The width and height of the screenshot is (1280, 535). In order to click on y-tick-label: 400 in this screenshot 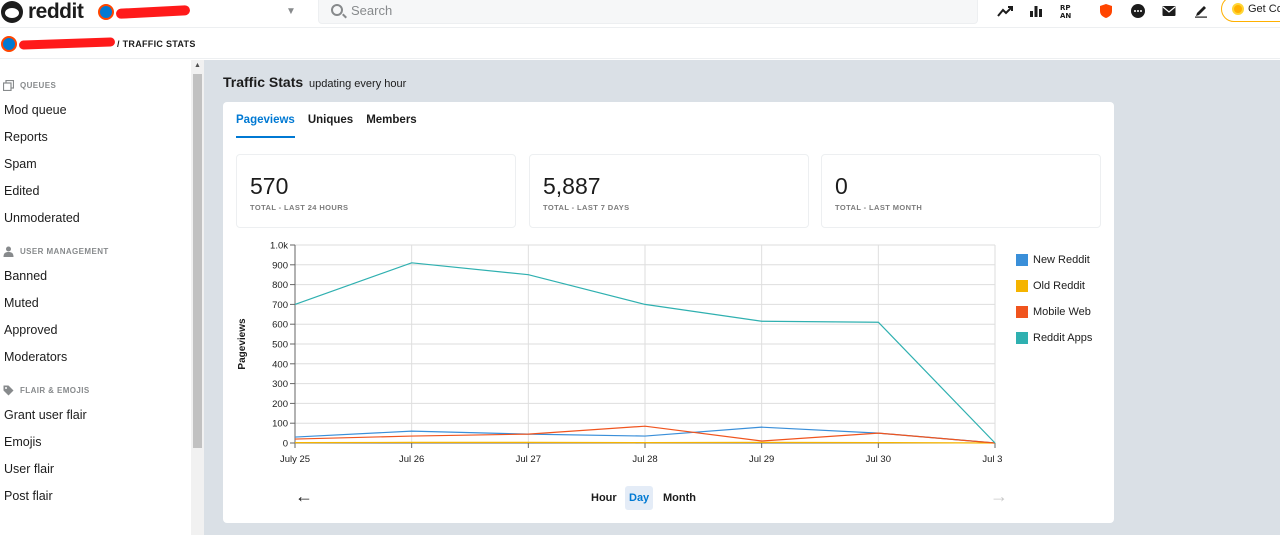, I will do `click(280, 364)`.